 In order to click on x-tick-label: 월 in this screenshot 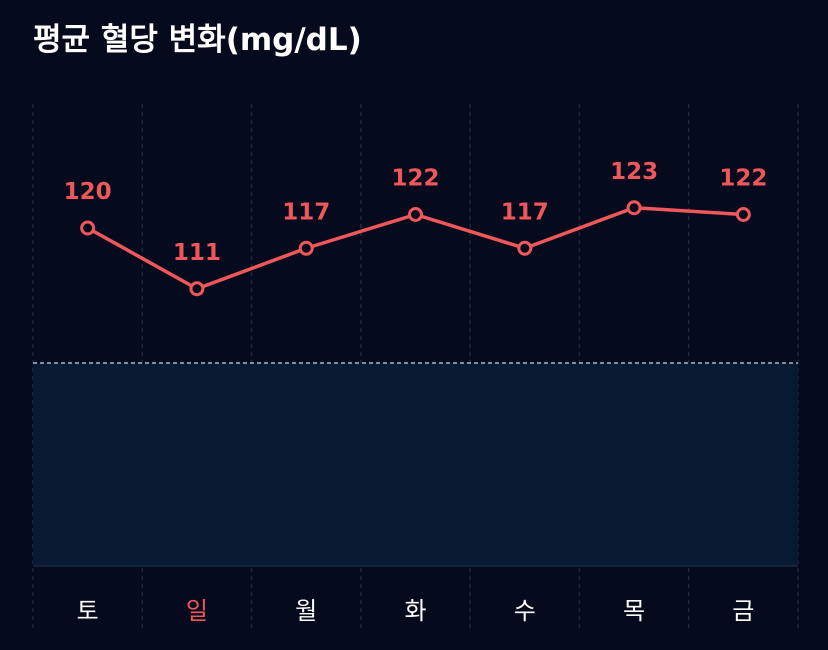, I will do `click(306, 611)`.